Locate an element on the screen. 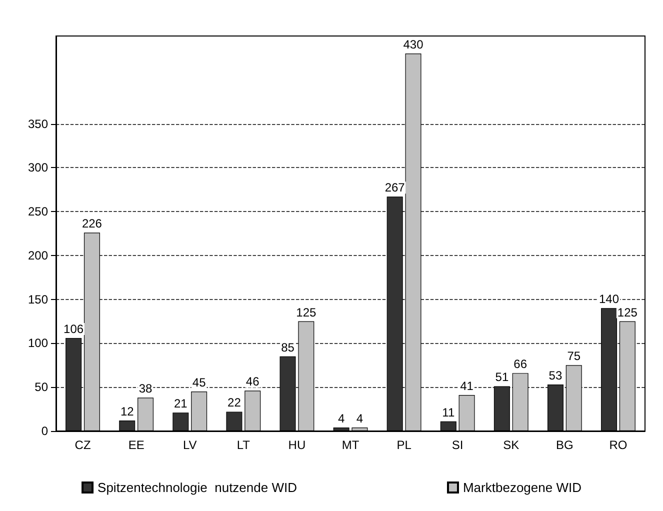 This screenshot has height=511, width=663. data-label: 51 is located at coordinates (502, 377).